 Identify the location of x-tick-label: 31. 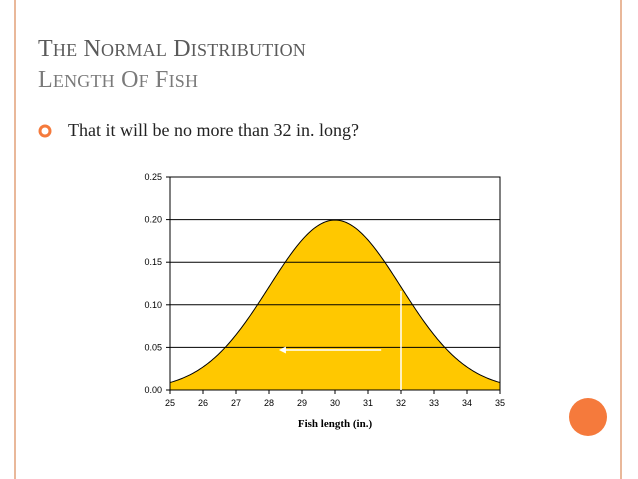
(368, 403).